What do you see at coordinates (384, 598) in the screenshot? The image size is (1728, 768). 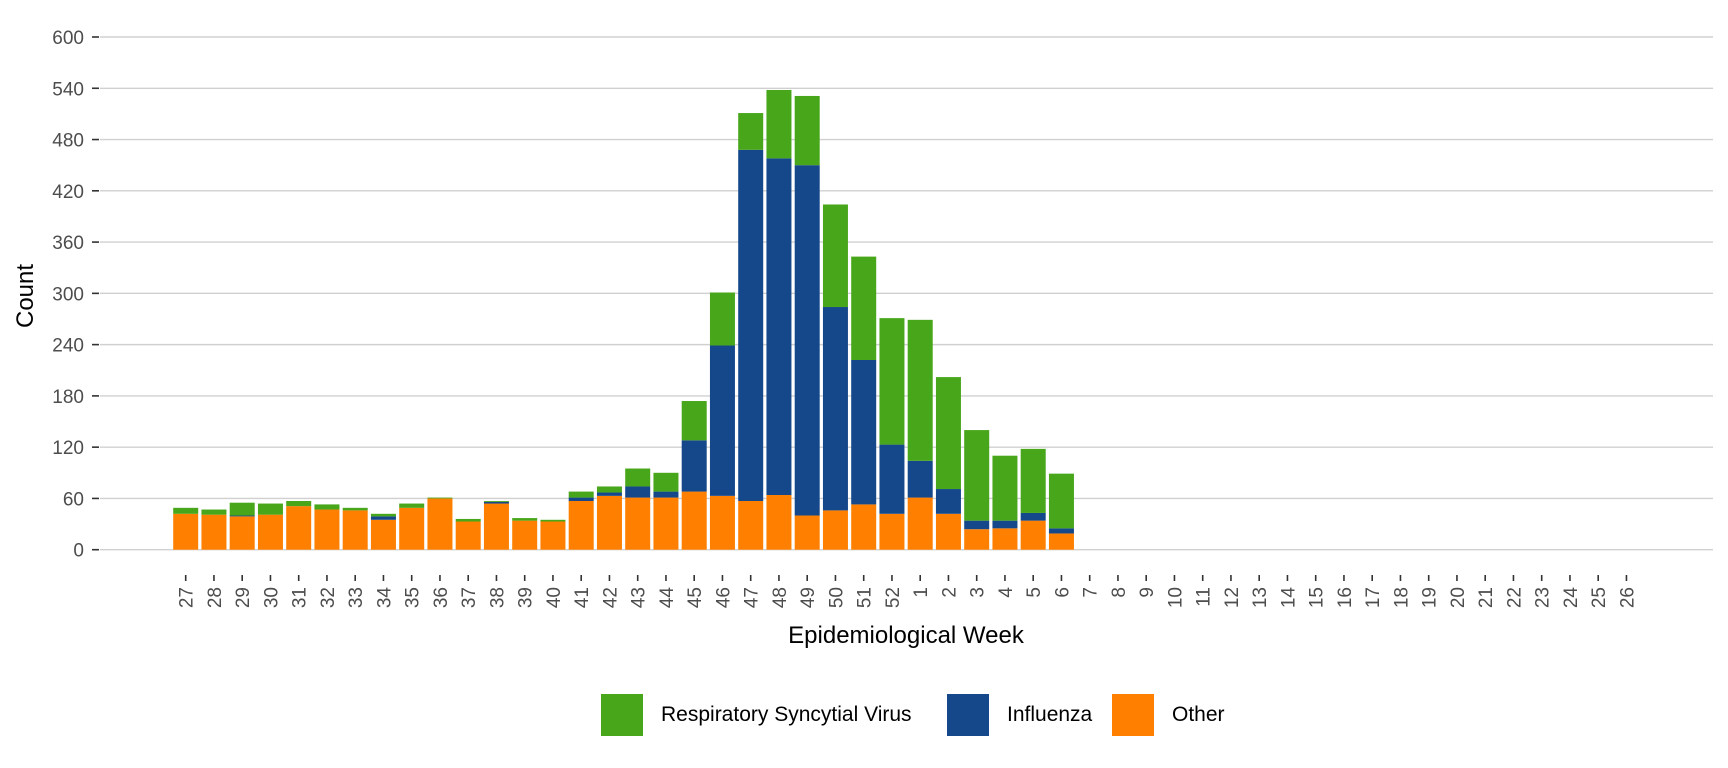 I see `x-tick-label: 34` at bounding box center [384, 598].